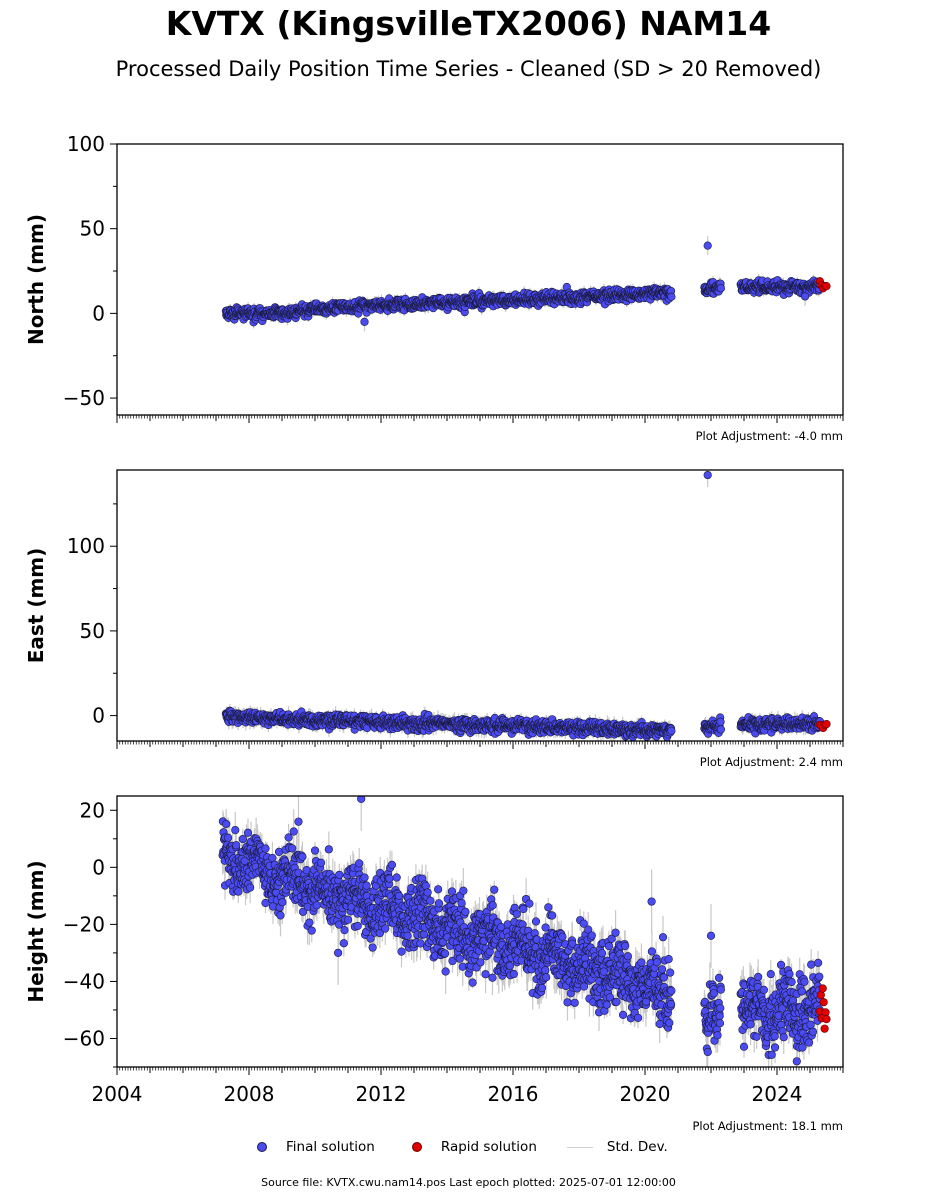  I want to click on y-tick-label: 100, so click(86, 144).